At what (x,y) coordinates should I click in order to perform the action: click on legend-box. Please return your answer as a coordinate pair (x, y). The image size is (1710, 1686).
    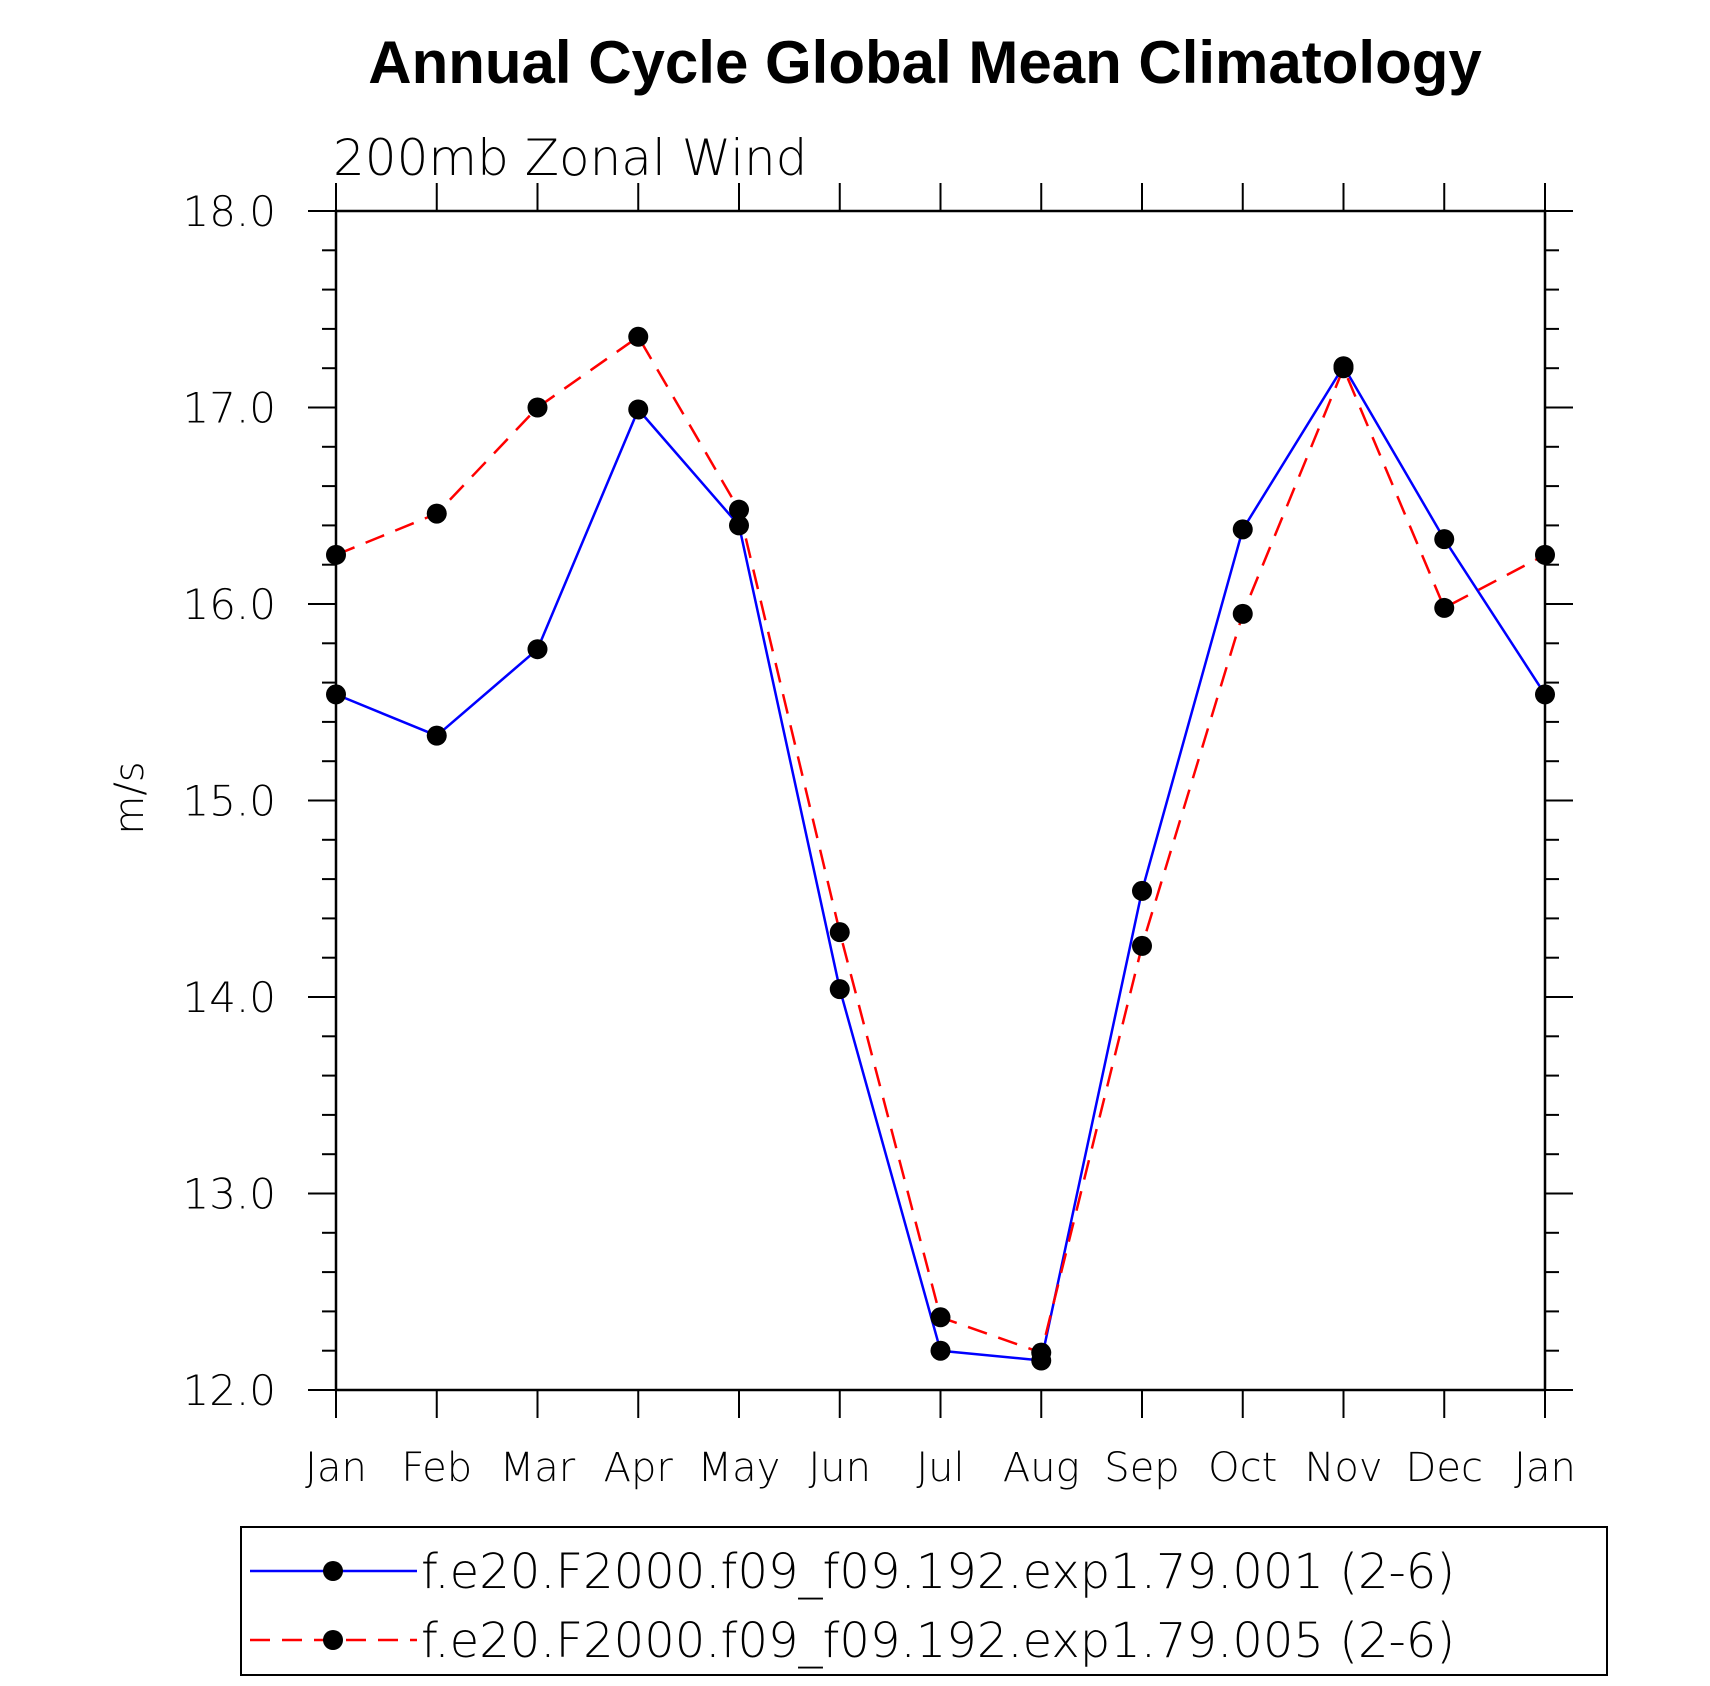
    Looking at the image, I should click on (924, 1601).